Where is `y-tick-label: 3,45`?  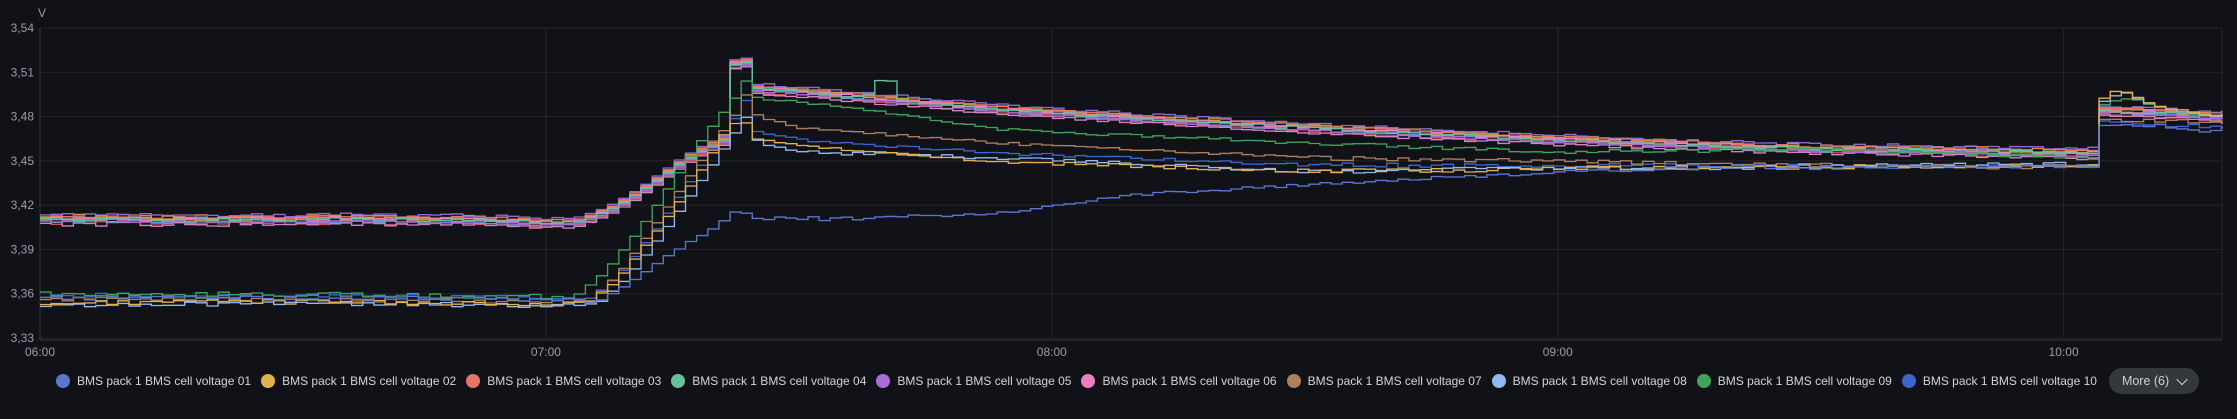
y-tick-label: 3,45 is located at coordinates (23, 161).